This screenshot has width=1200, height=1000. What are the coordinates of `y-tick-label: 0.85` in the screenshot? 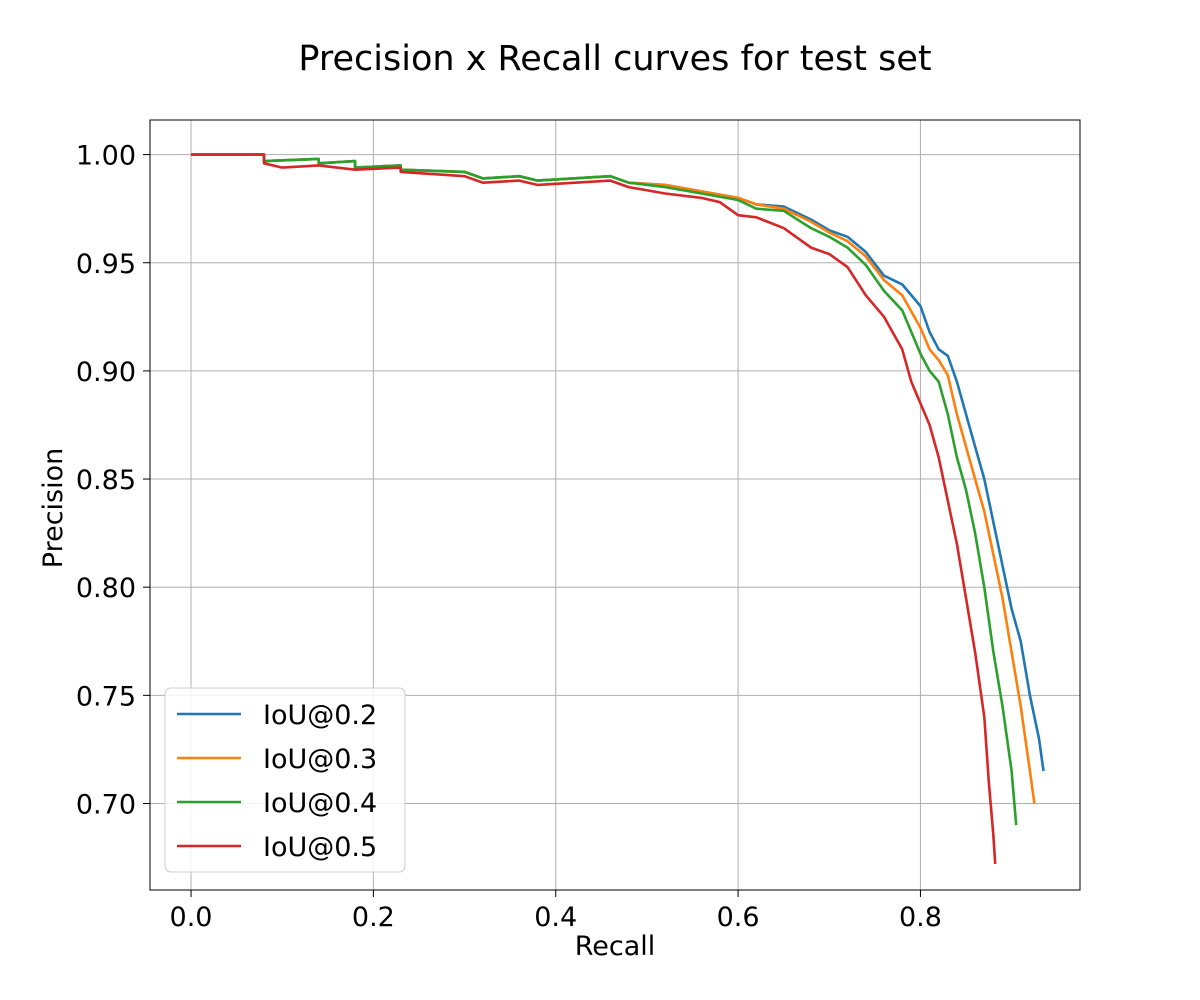 It's located at (106, 480).